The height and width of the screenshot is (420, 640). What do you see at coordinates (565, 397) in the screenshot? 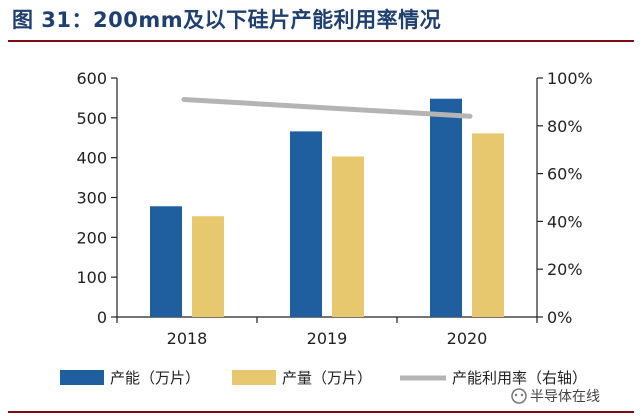
I see `watermark-text: 半导体在线` at bounding box center [565, 397].